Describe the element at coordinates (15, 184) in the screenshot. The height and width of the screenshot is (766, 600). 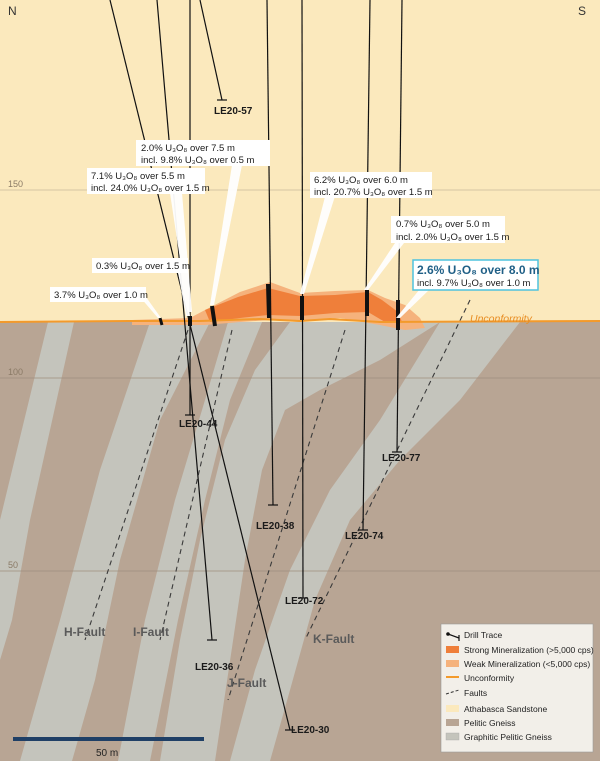
I see `tick-150: 150` at that location.